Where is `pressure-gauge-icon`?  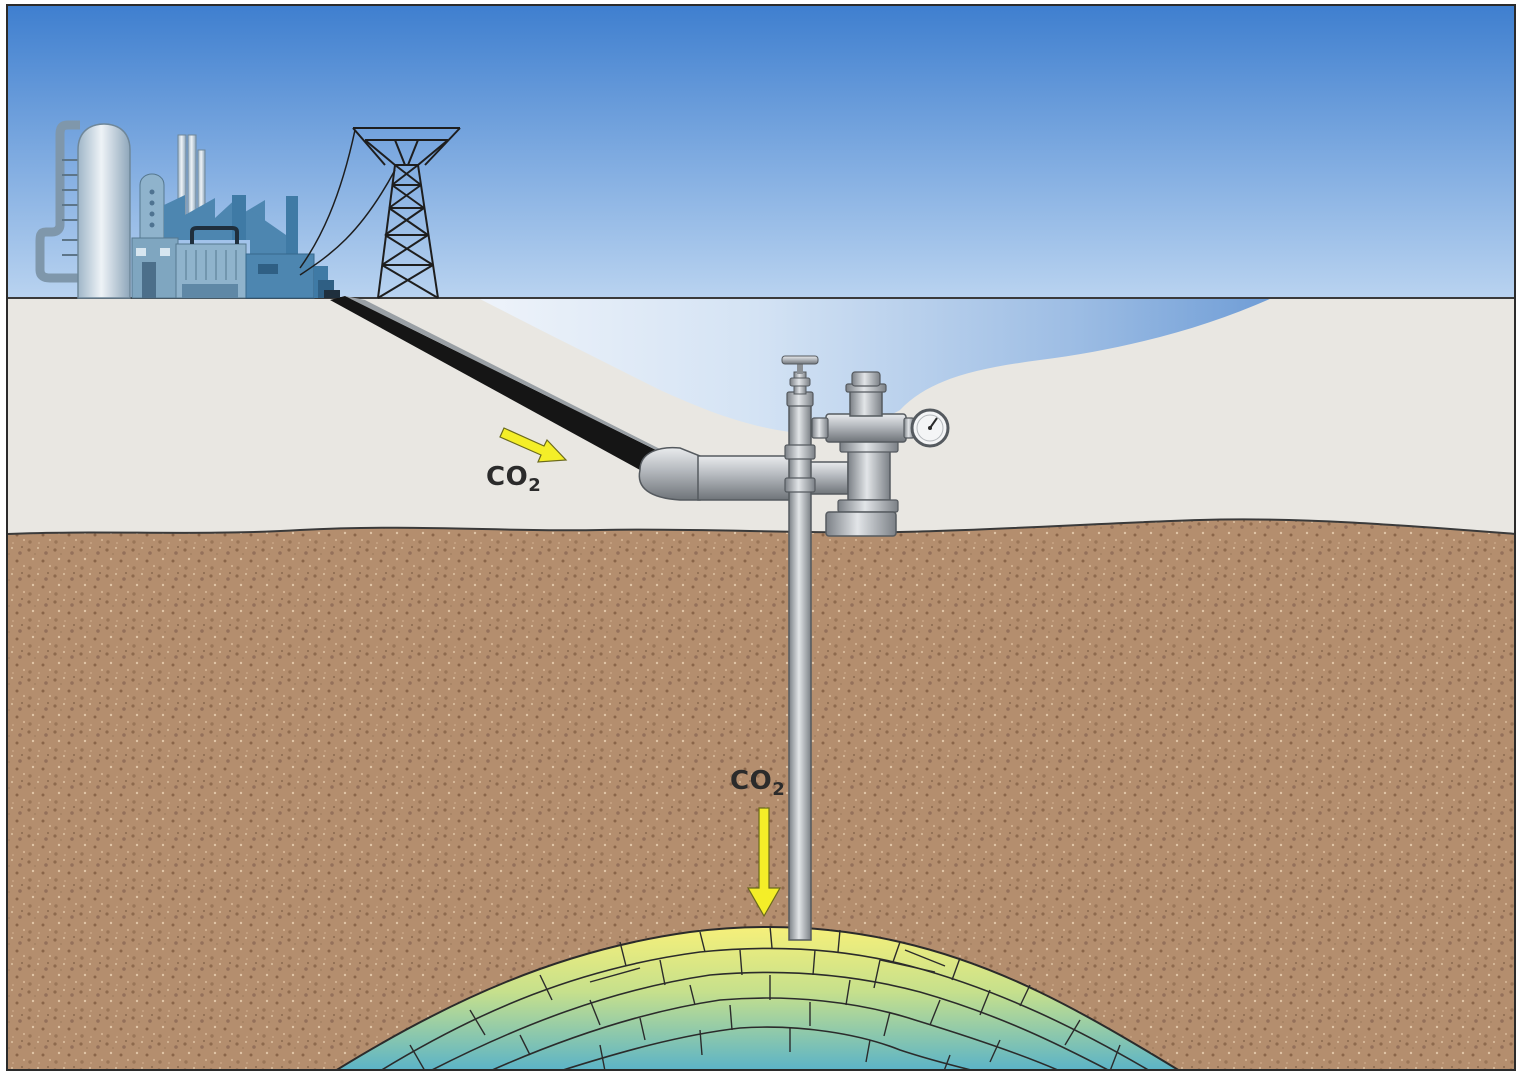
pressure-gauge-icon is located at coordinates (930, 428).